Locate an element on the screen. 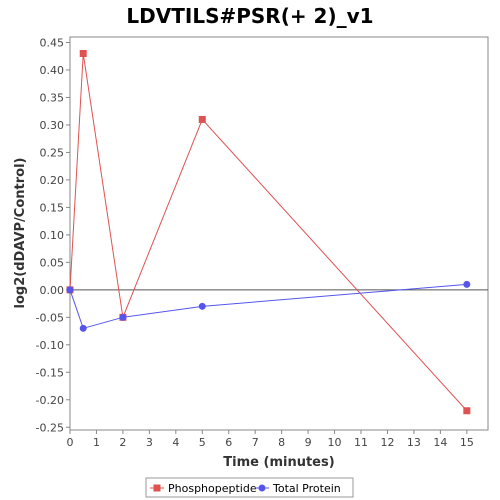 The width and height of the screenshot is (500, 500). x-tick-label: 10 is located at coordinates (335, 442).